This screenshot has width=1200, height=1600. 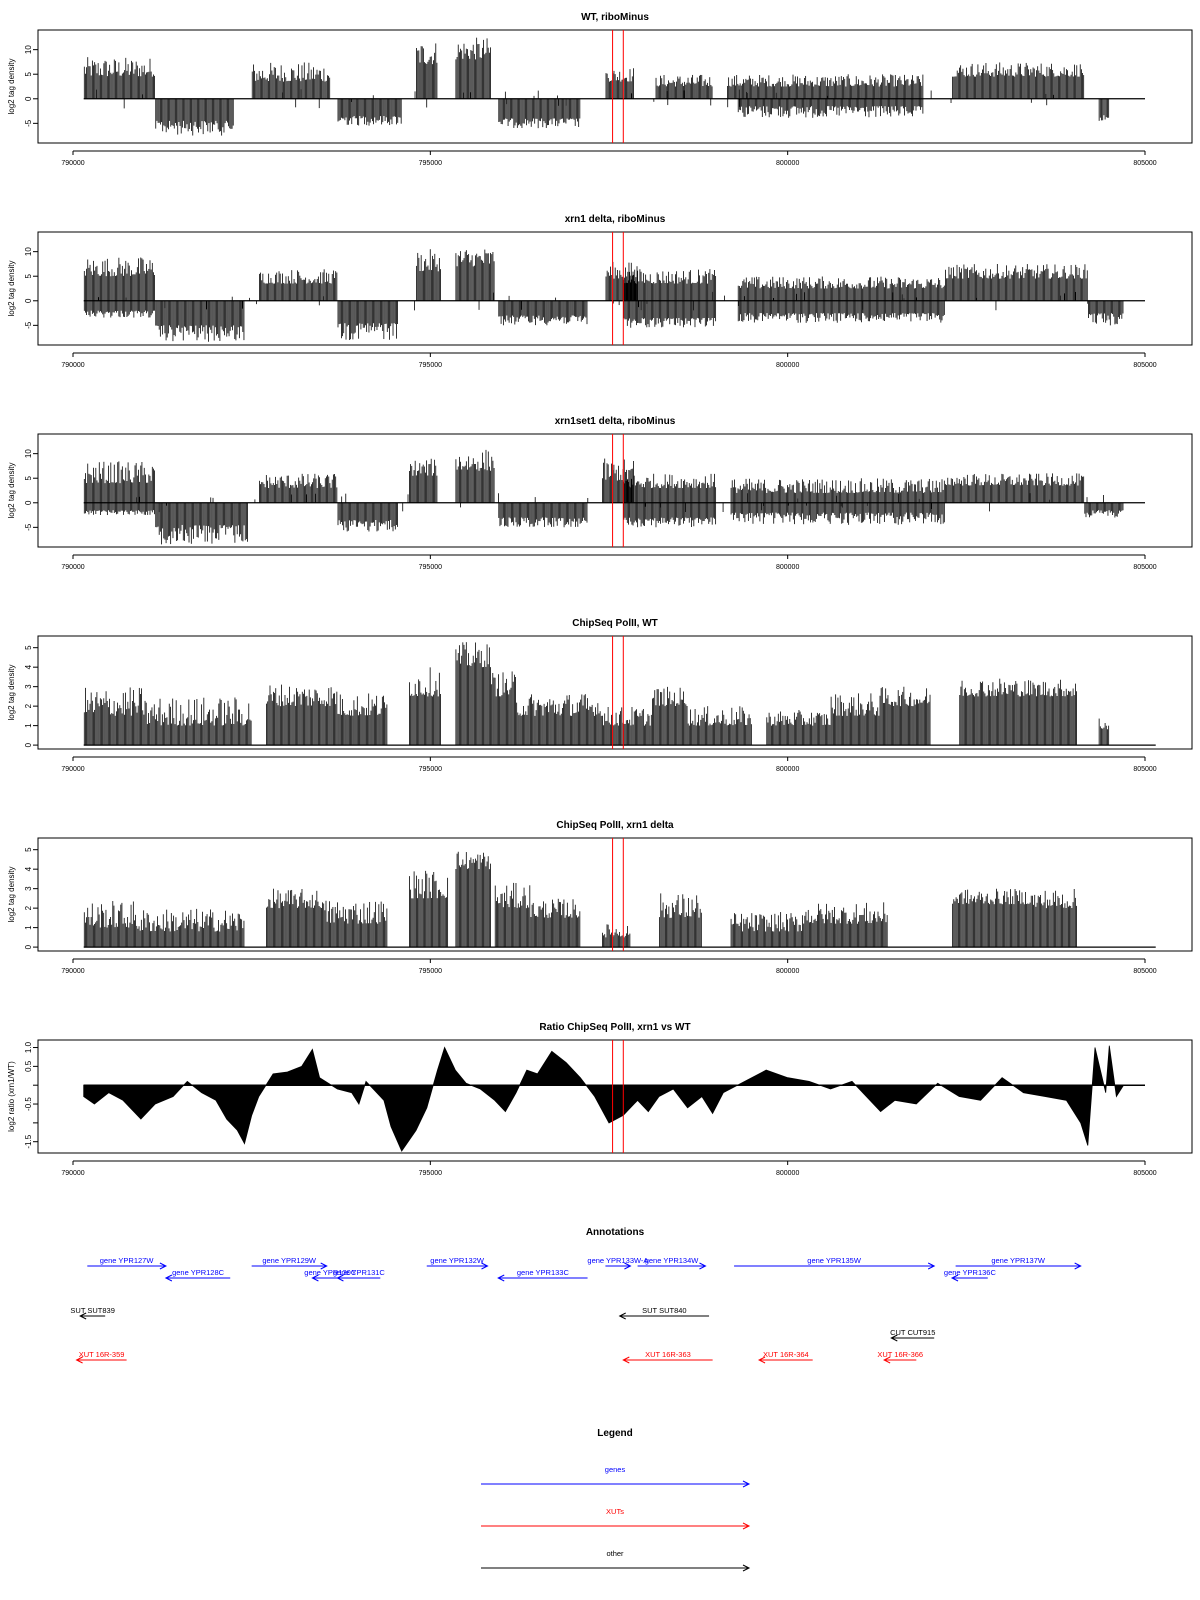 I want to click on chart-title: WT, riboMinus, so click(x=615, y=17).